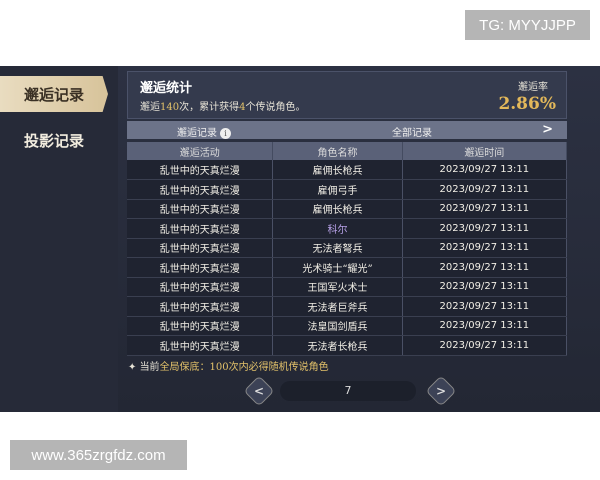 The height and width of the screenshot is (480, 600). What do you see at coordinates (412, 133) in the screenshot?
I see `filter-selected: 全部记录` at bounding box center [412, 133].